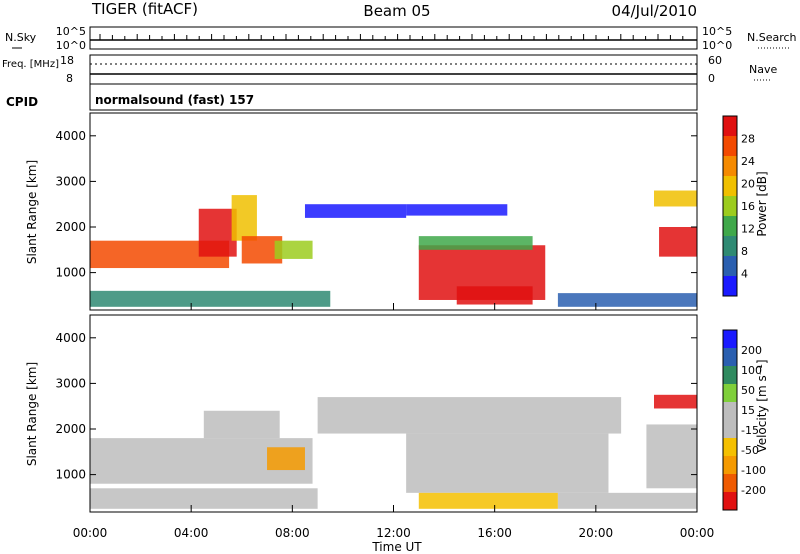 The height and width of the screenshot is (554, 800). I want to click on noise-panel: N.Sky 10^5 10^0 10^5 10^0 N.Search, so click(401, 38).